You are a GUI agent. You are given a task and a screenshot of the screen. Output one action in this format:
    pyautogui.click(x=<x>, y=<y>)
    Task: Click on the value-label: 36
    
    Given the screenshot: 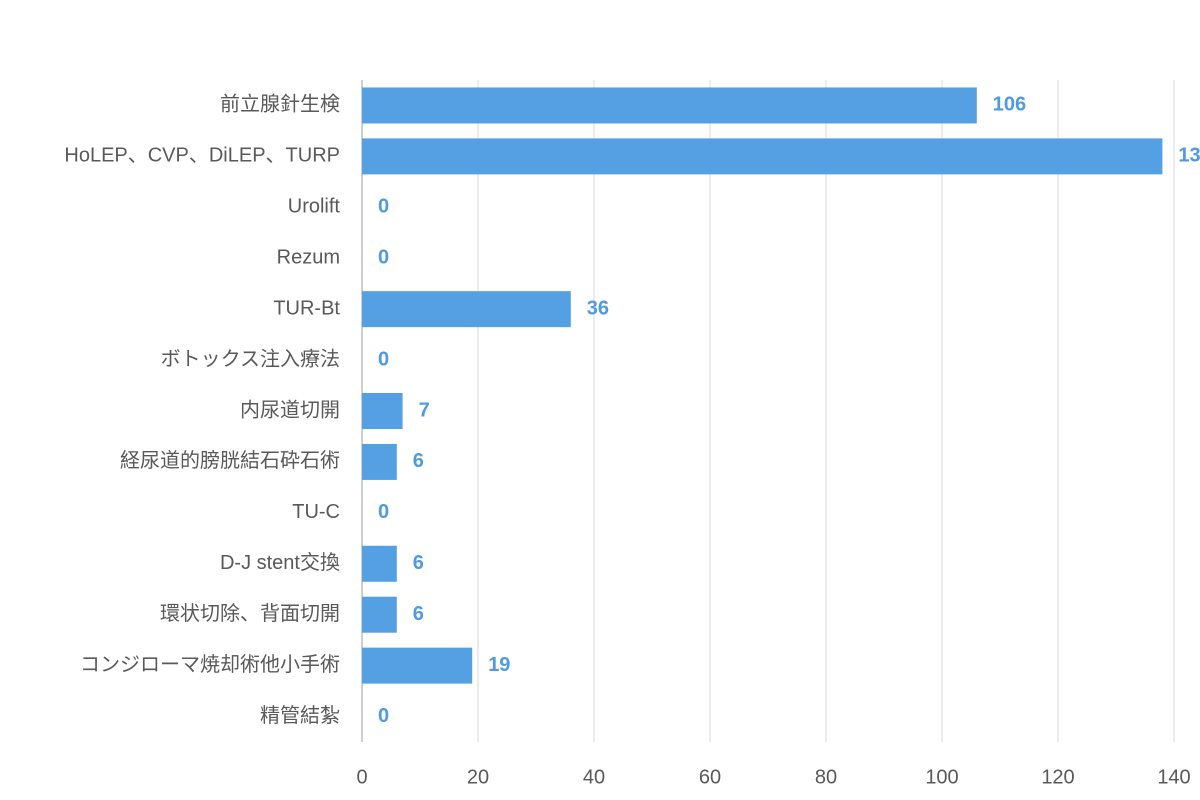 What is the action you would take?
    pyautogui.click(x=598, y=308)
    